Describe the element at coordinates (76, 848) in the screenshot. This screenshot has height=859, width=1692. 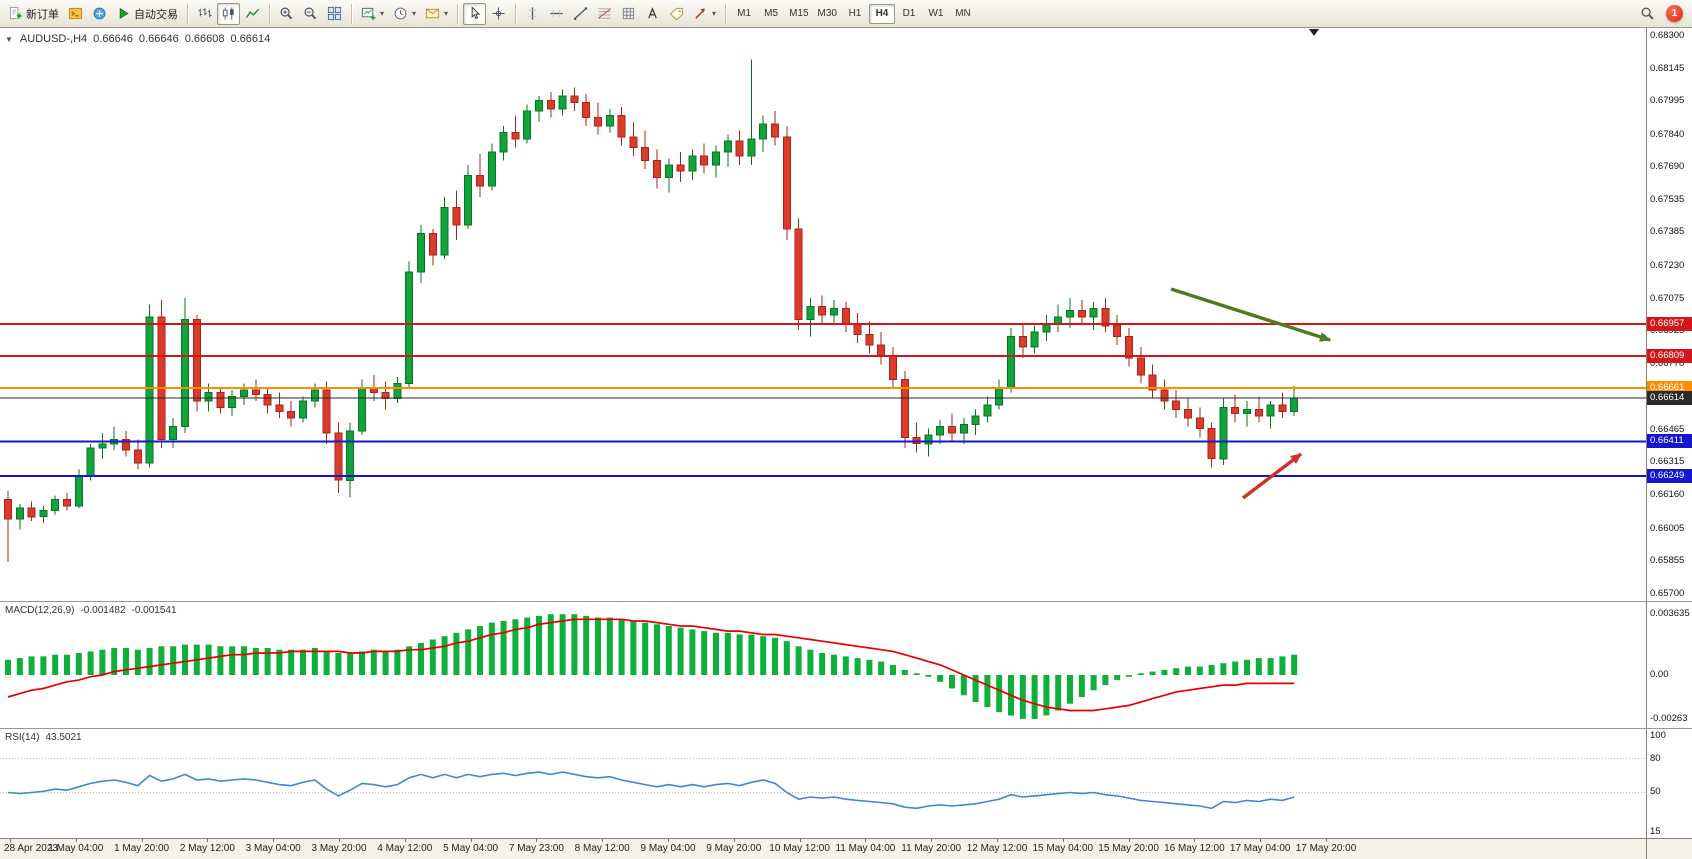
I see `time-axis-label: 1 May 04:00` at that location.